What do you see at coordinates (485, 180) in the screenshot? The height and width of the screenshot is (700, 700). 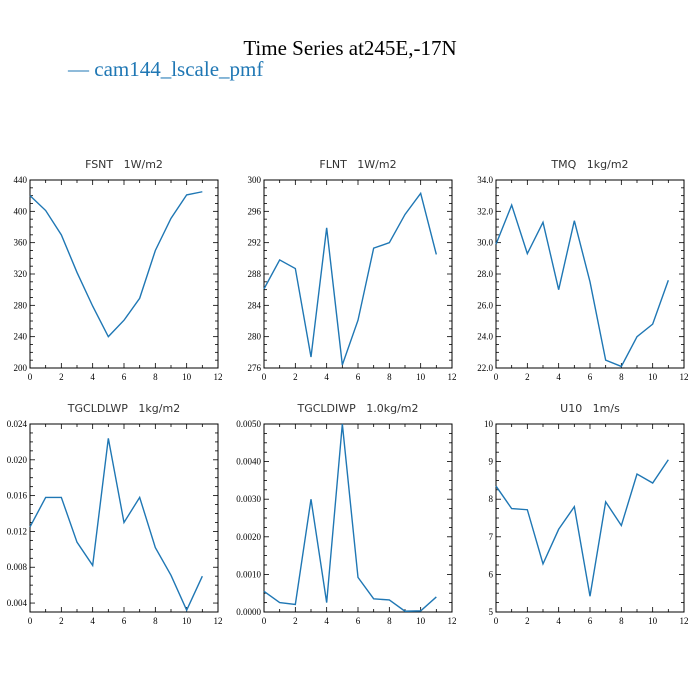 I see `y-tick-label: 34.0` at bounding box center [485, 180].